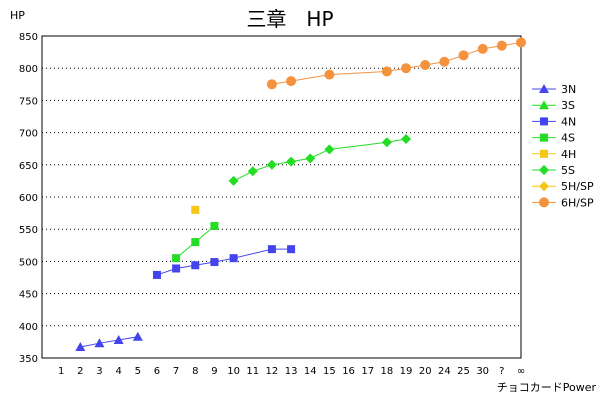 This screenshot has height=400, width=600. Describe the element at coordinates (224, 262) in the screenshot. I see `series-4n` at that location.